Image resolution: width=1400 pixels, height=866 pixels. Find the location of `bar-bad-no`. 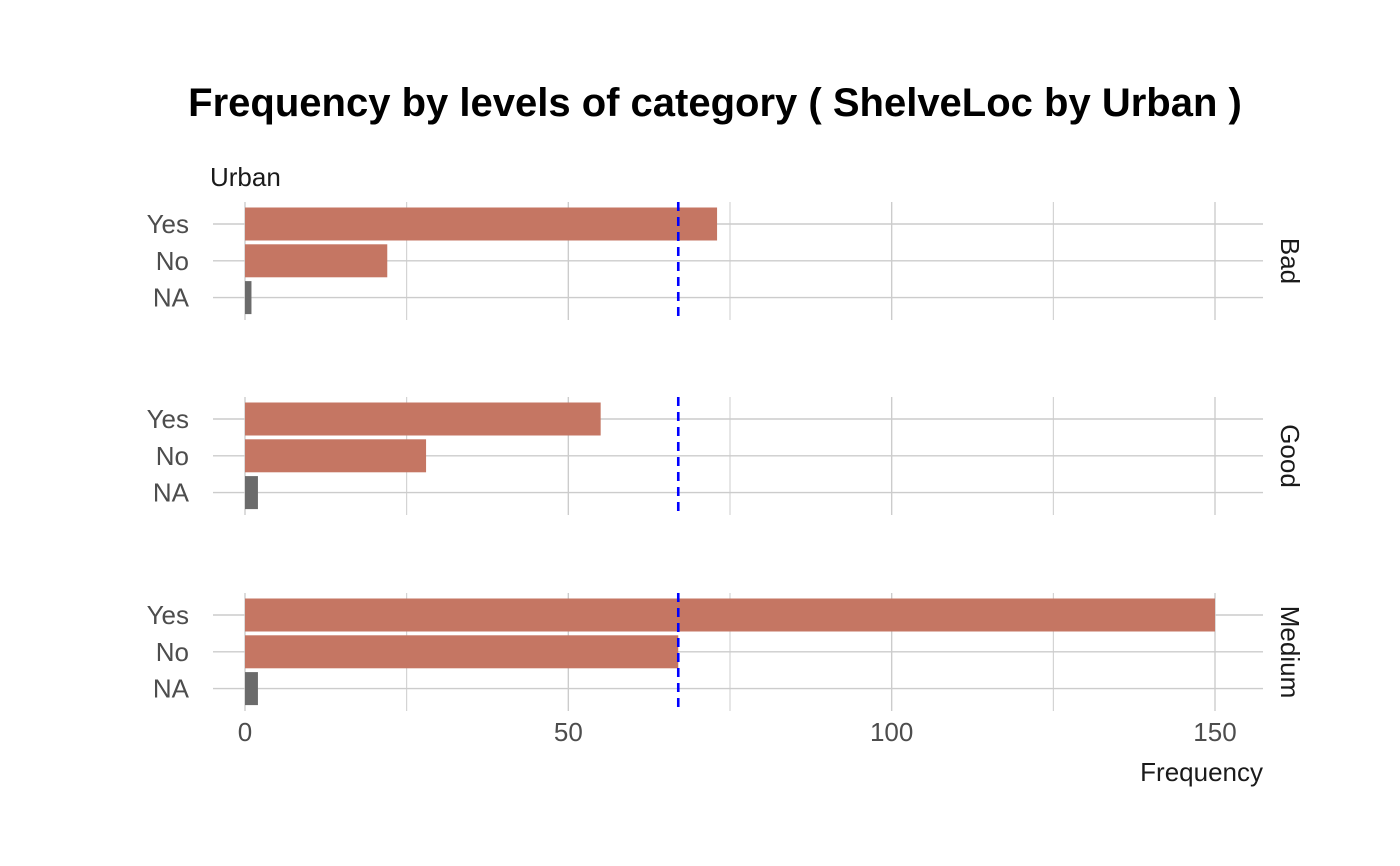

bar-bad-no is located at coordinates (316, 261).